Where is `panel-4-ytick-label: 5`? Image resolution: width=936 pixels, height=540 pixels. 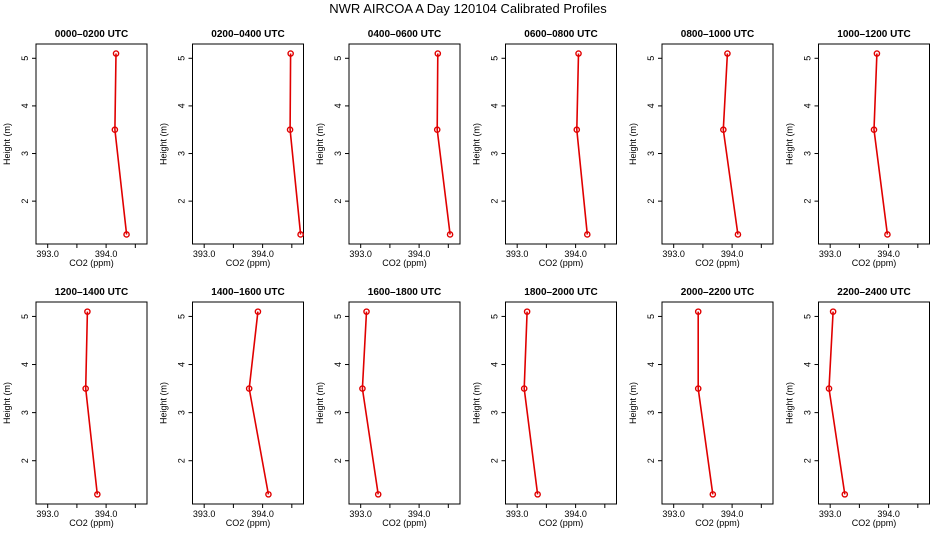
panel-4-ytick-label: 5 is located at coordinates (495, 58).